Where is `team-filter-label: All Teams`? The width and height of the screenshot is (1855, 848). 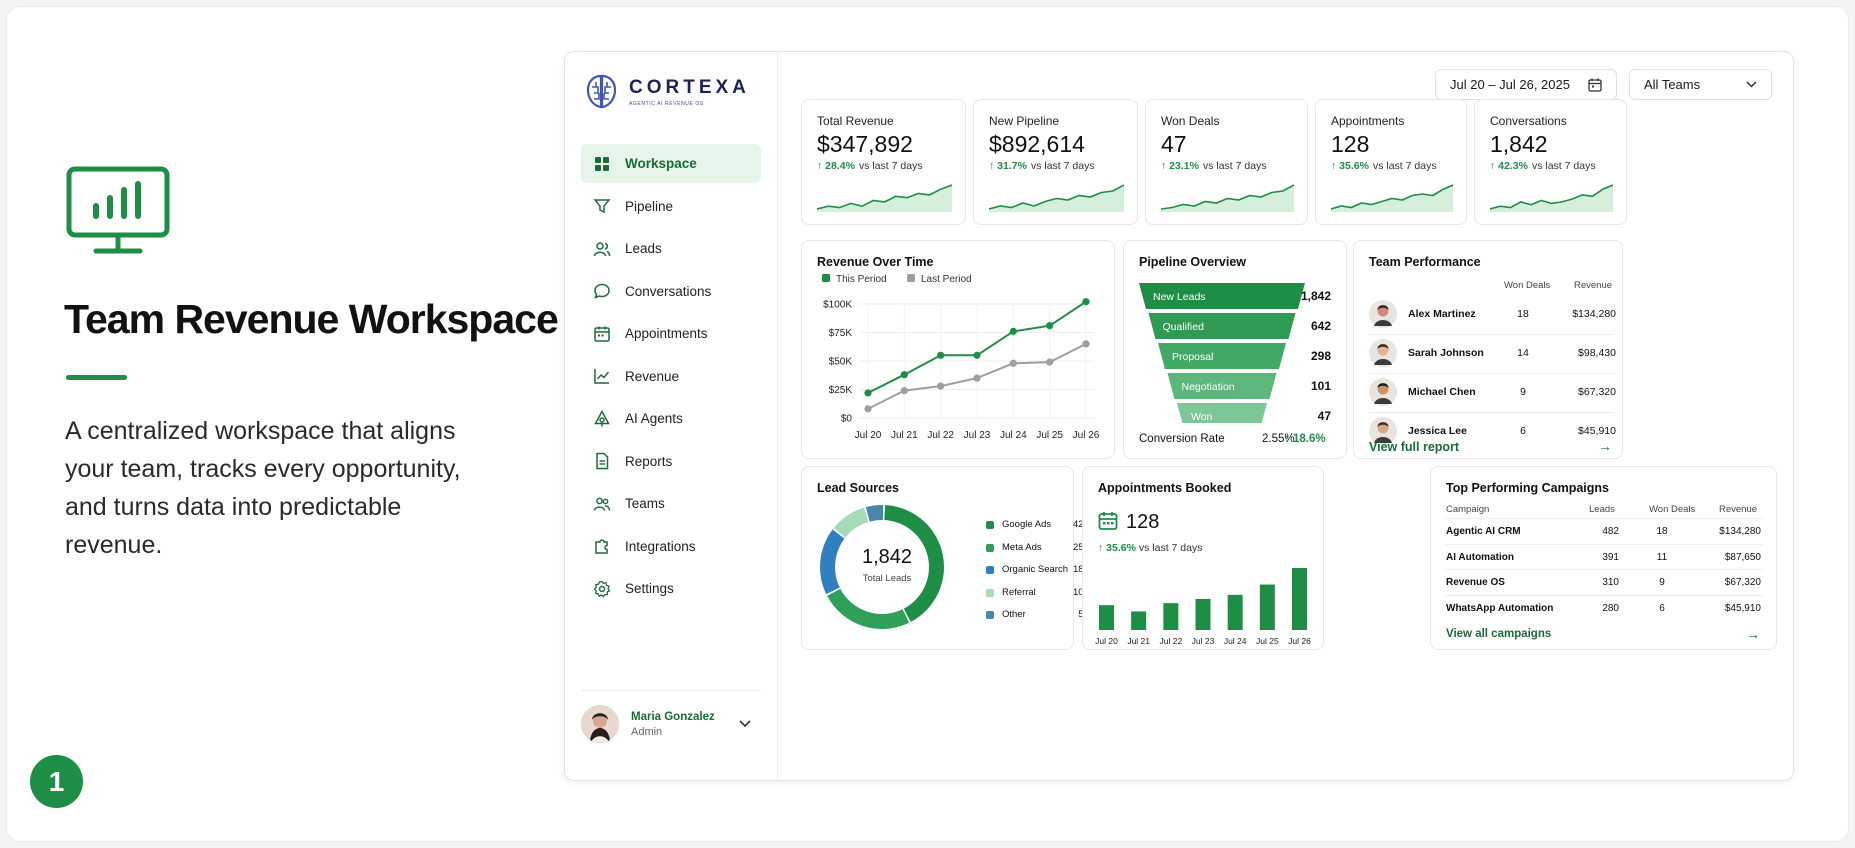 team-filter-label: All Teams is located at coordinates (1672, 84).